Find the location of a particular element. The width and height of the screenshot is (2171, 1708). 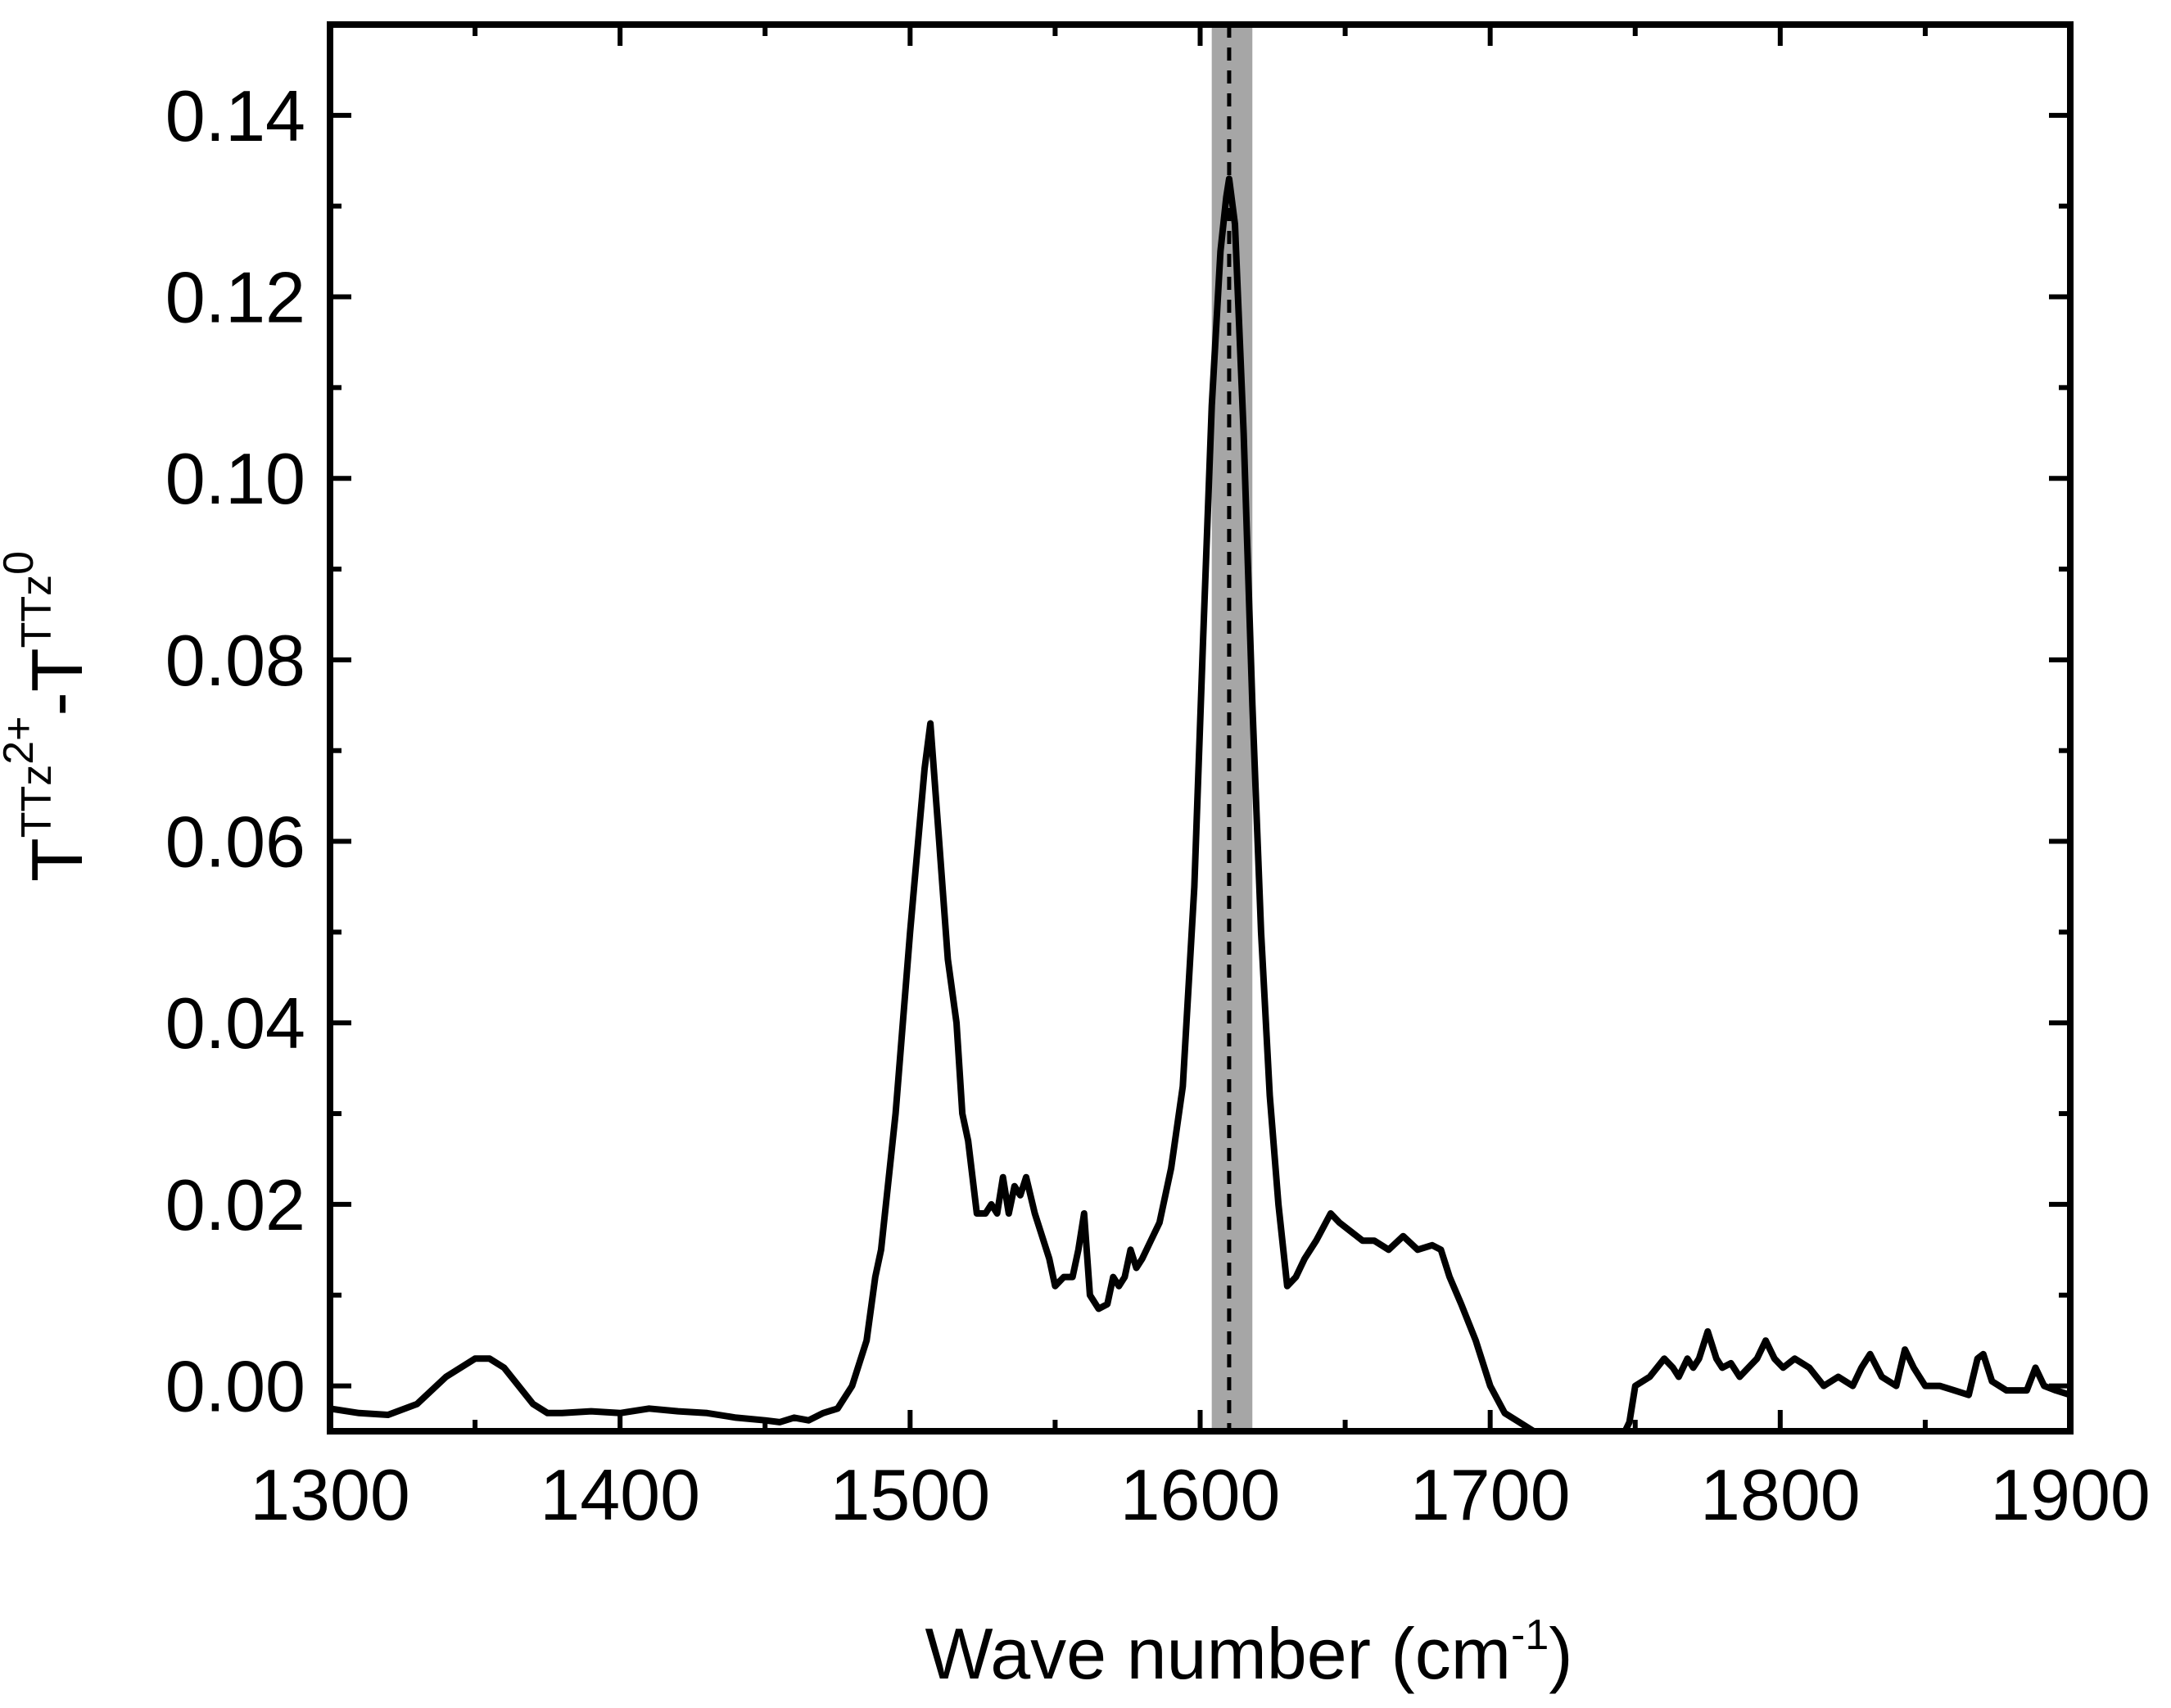

y-axis-title: TTTz2+-TTTz0 is located at coordinates (48, 716).